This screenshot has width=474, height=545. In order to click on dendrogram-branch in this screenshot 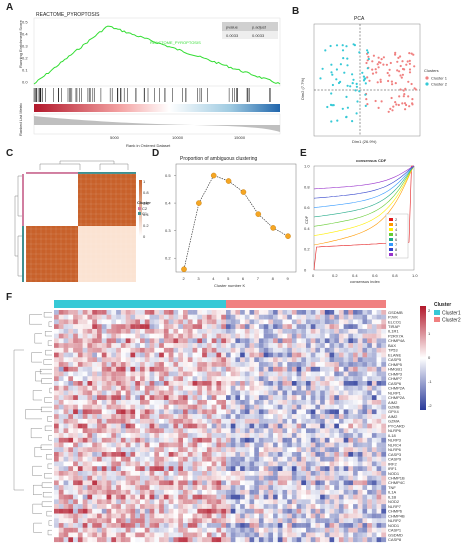, I will do `click(48, 476)`.